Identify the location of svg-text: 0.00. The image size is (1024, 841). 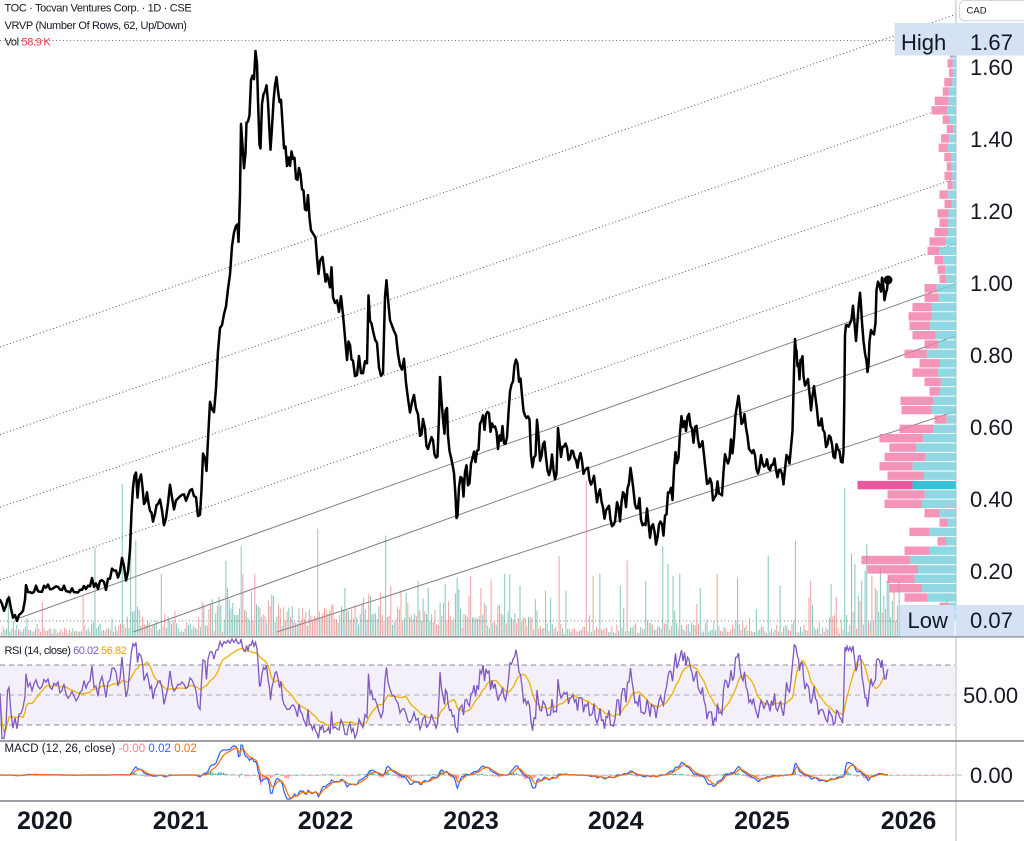
(991, 775).